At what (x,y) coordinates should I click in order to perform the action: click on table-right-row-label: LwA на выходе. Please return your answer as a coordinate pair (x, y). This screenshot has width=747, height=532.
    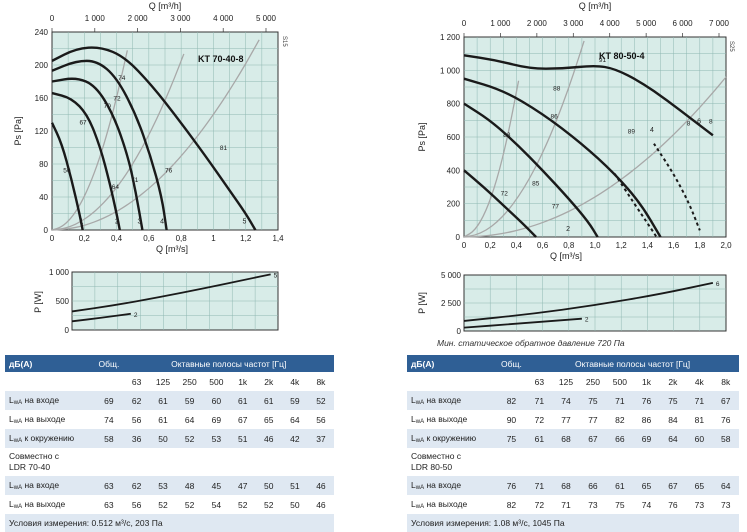
    Looking at the image, I should click on (439, 504).